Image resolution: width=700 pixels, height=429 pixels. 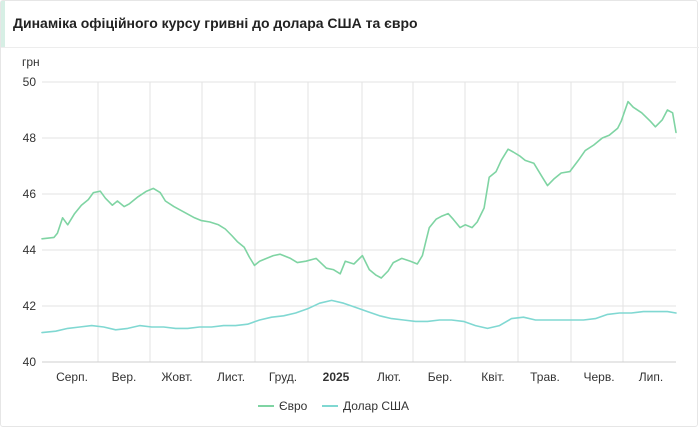 What do you see at coordinates (30, 362) in the screenshot?
I see `y-tick-label: 40` at bounding box center [30, 362].